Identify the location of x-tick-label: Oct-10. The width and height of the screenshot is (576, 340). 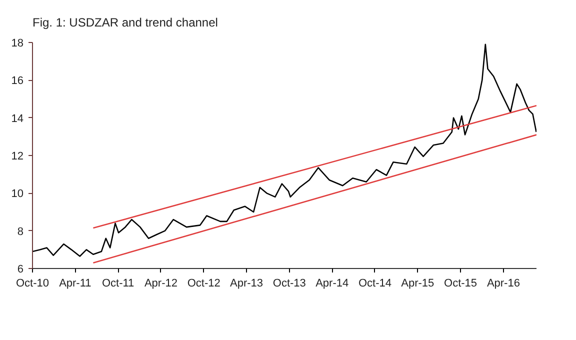
(33, 284).